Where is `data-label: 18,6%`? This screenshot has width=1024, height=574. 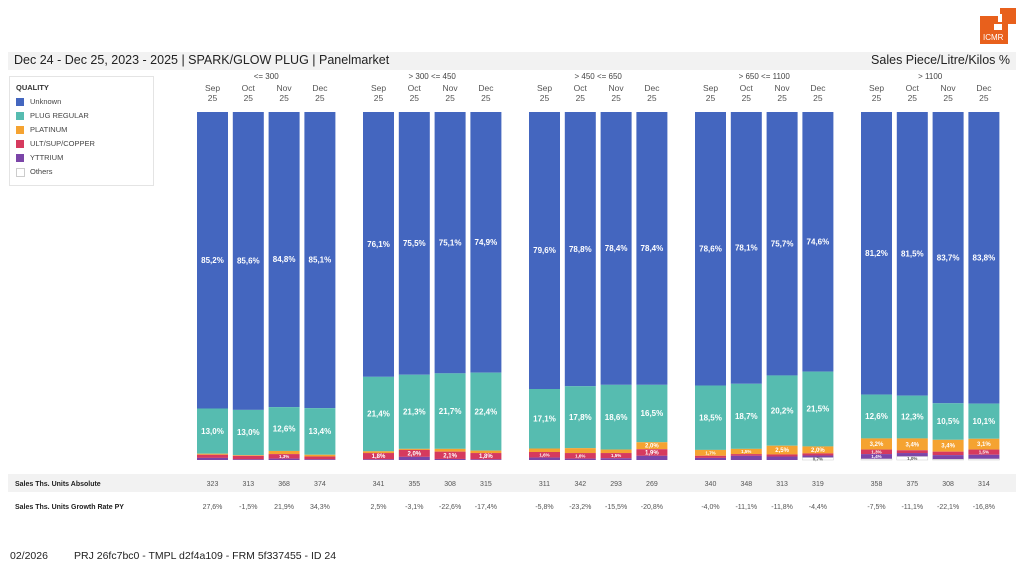
data-label: 18,6% is located at coordinates (616, 417).